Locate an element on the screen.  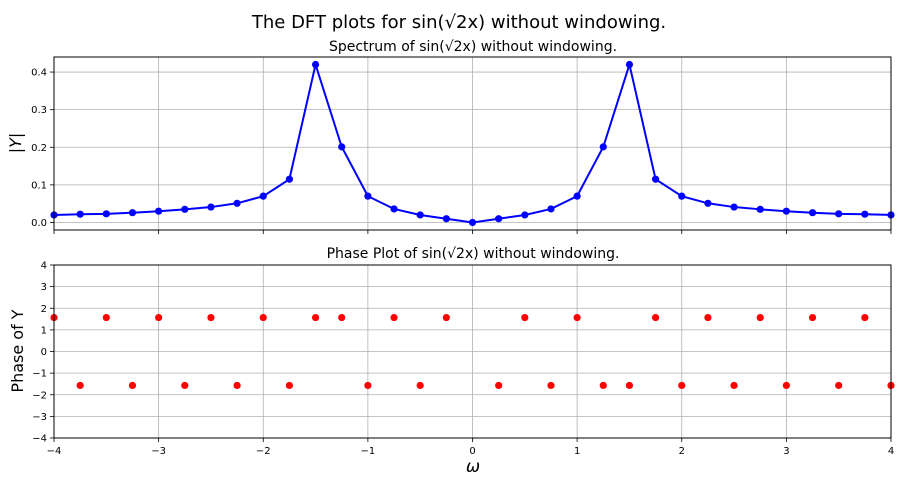
spectrum-ylabel: |Y| is located at coordinates (15, 143).